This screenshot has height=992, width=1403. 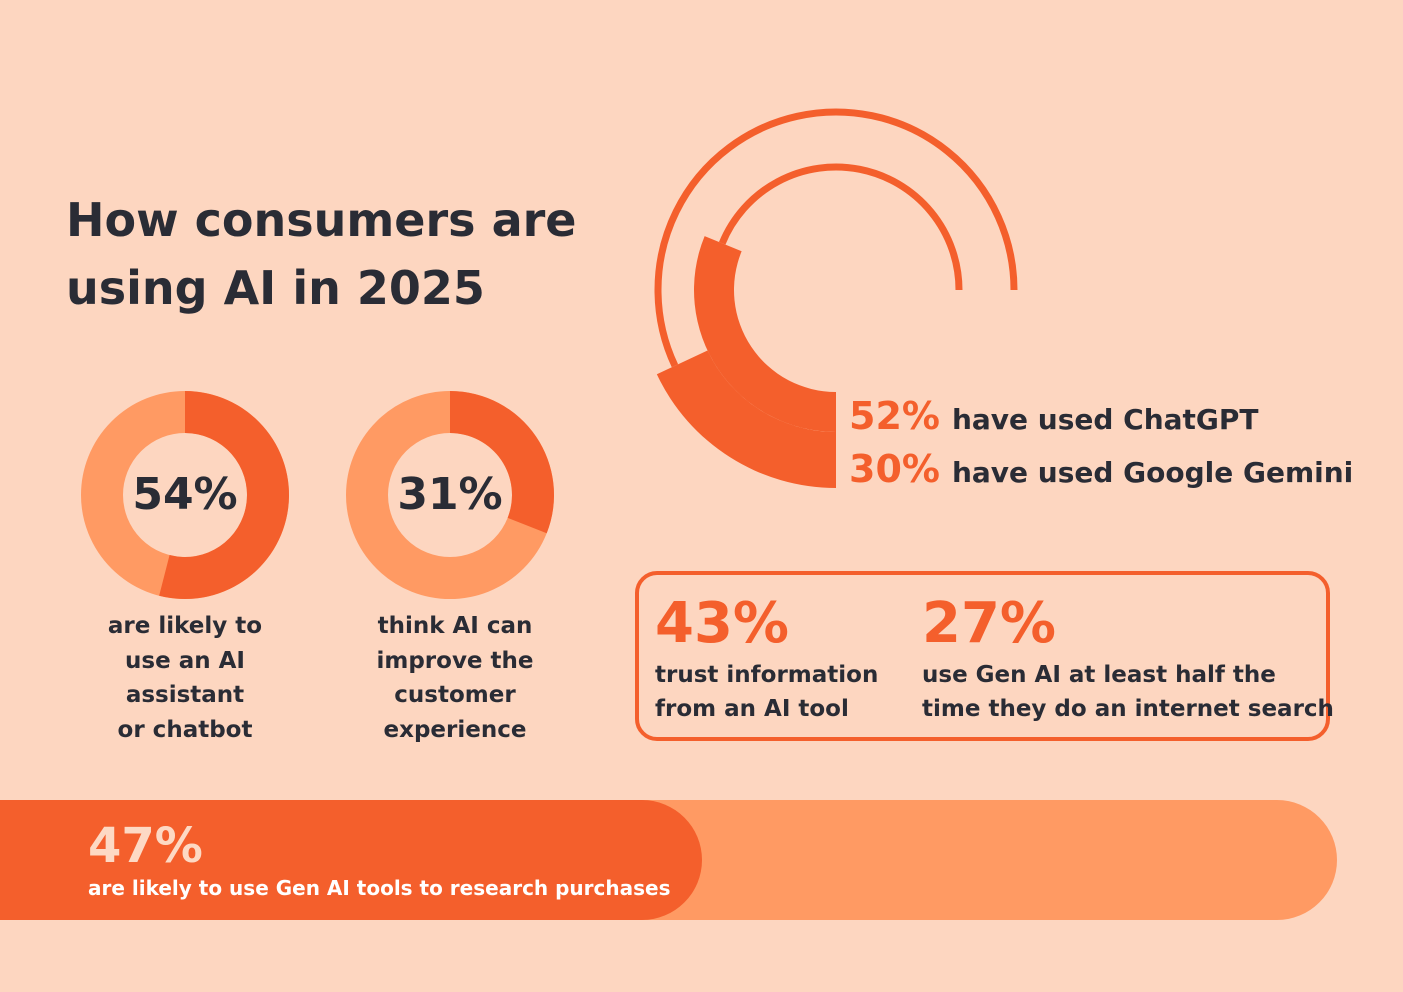 What do you see at coordinates (752, 709) in the screenshot?
I see `stat-trust-line: from an AI tool` at bounding box center [752, 709].